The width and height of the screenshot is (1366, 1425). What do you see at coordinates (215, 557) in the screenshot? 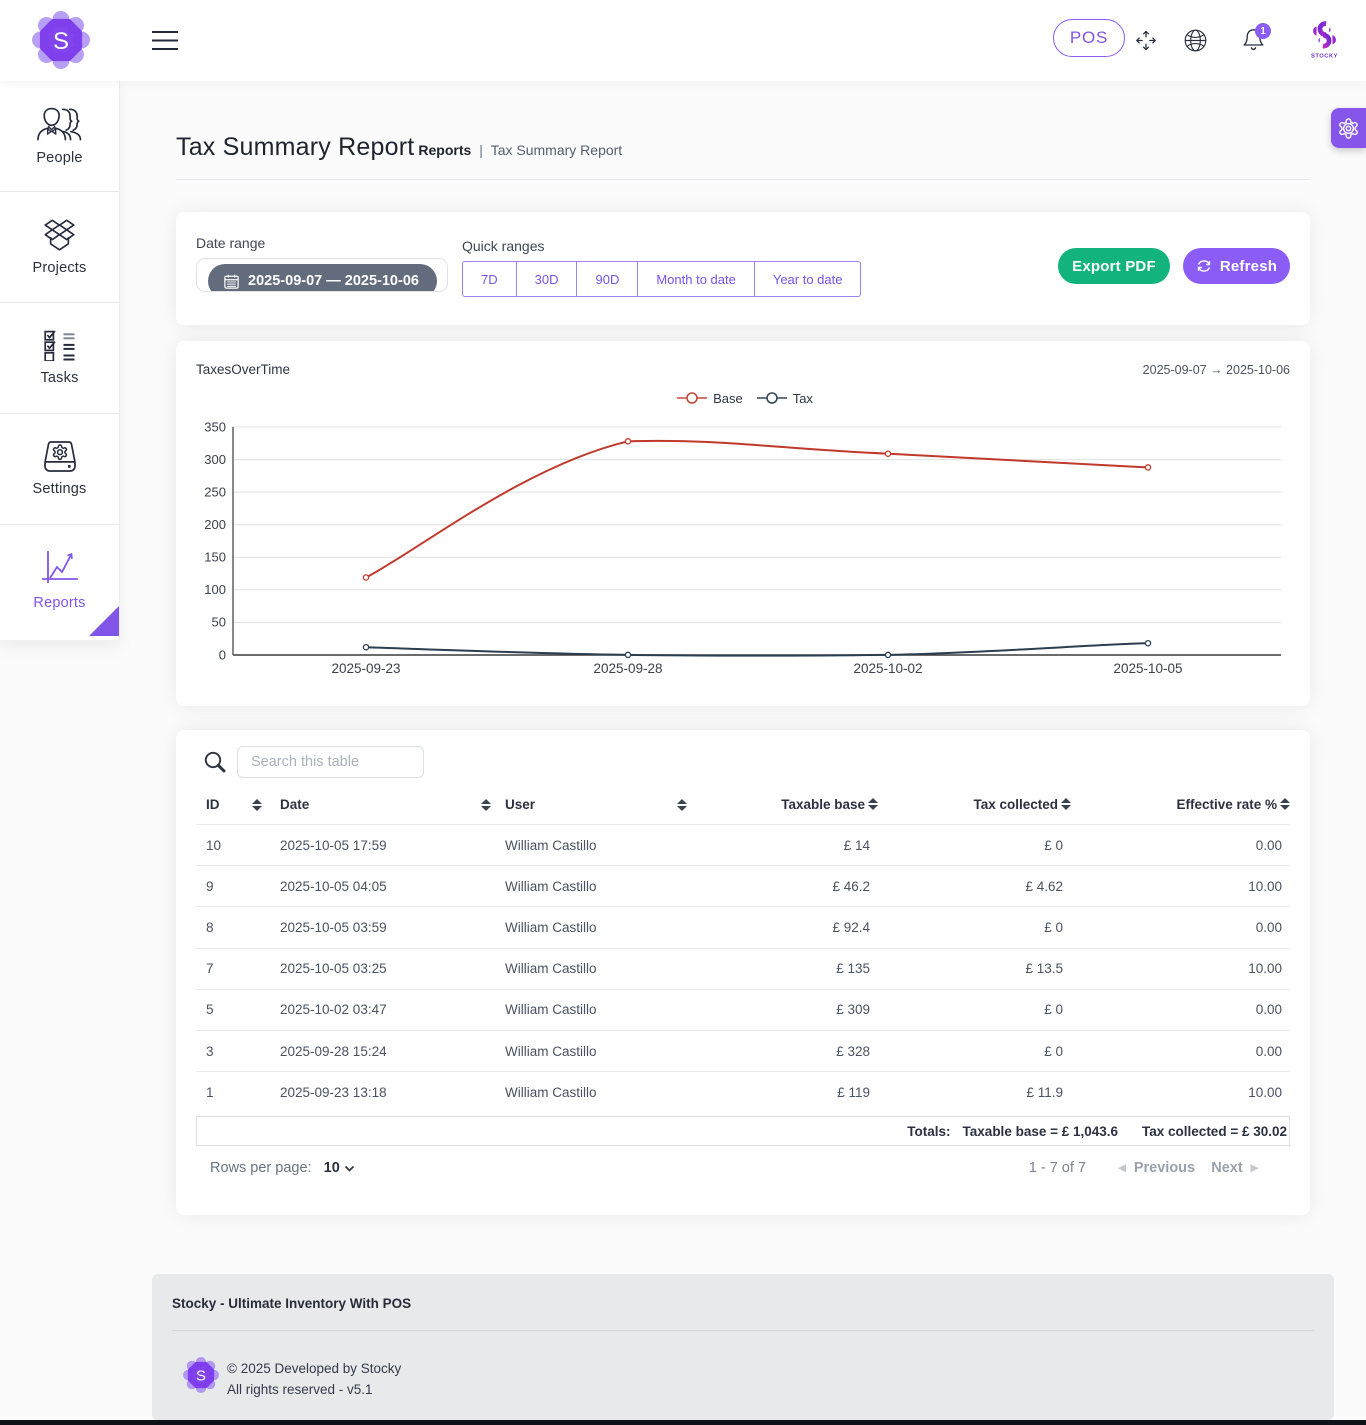
I see `svg-text: 150` at bounding box center [215, 557].